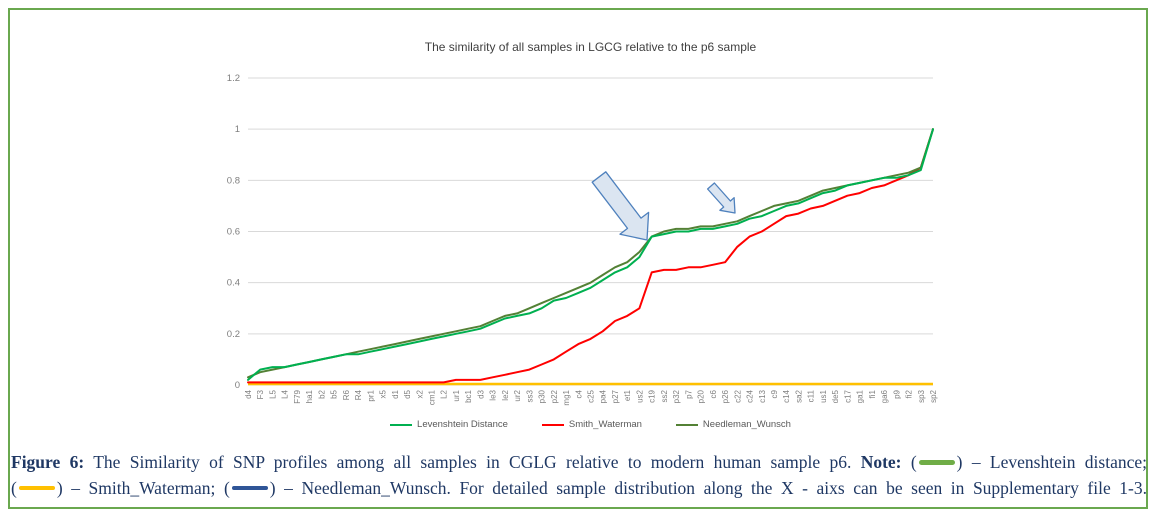 This screenshot has height=522, width=1156. Describe the element at coordinates (407, 393) in the screenshot. I see `x-tick-label: d5` at that location.